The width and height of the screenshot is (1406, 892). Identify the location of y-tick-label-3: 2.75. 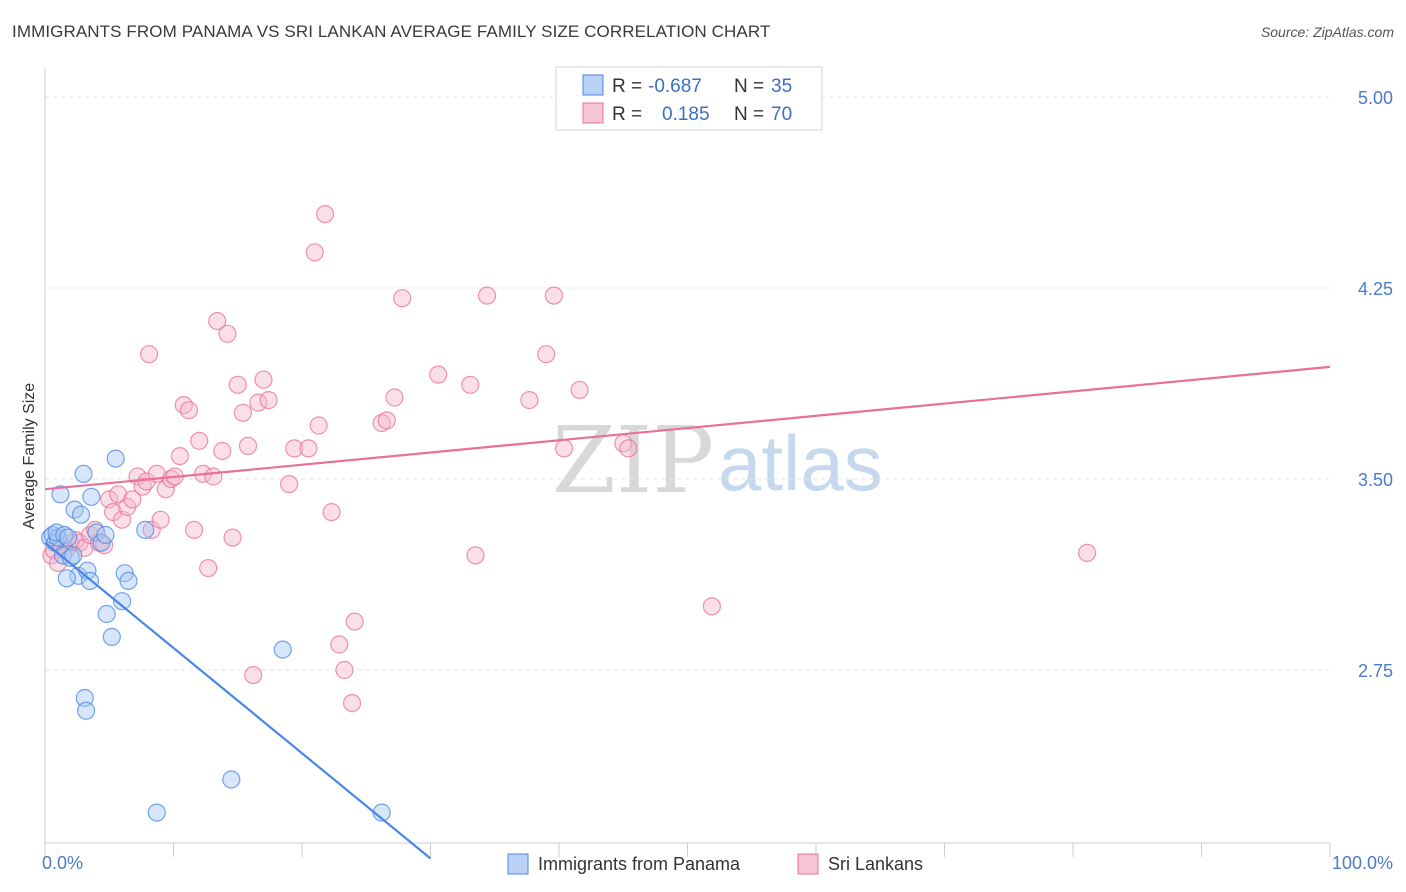
(1375, 671).